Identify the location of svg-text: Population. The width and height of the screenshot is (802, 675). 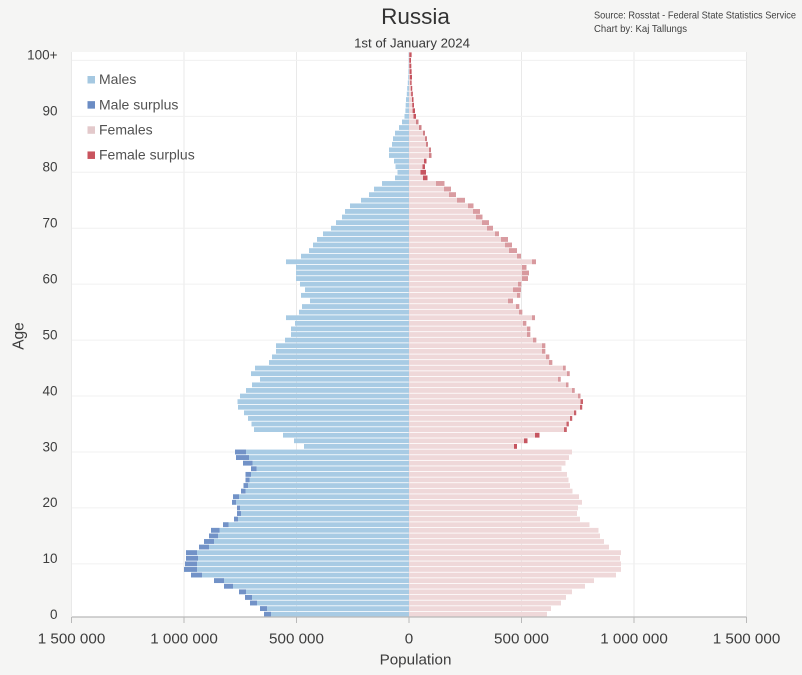
(416, 660).